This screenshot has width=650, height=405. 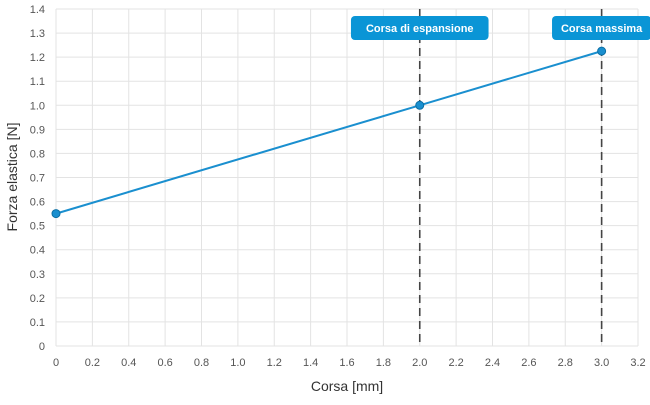 What do you see at coordinates (37, 251) in the screenshot?
I see `y-tick-label: 0.4` at bounding box center [37, 251].